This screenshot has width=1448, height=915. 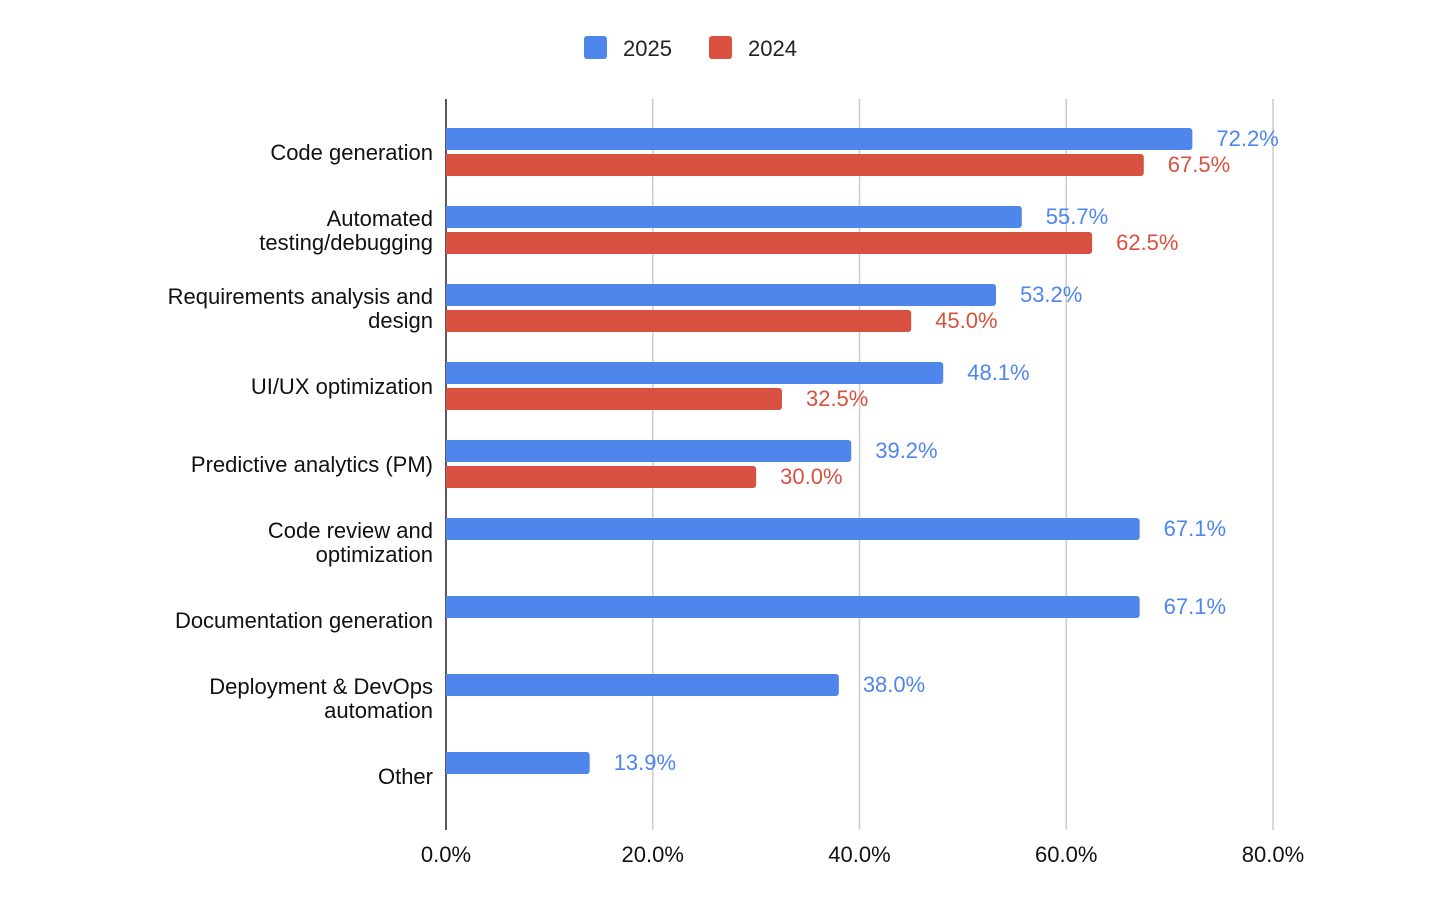 What do you see at coordinates (645, 762) in the screenshot?
I see `data-label-2025: 13.9%` at bounding box center [645, 762].